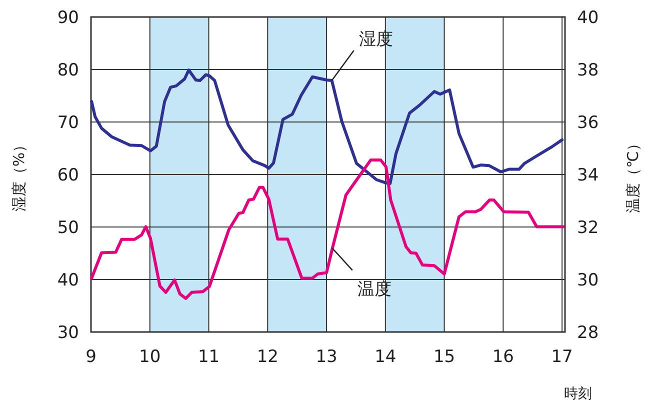 This screenshot has height=405, width=652. Describe the element at coordinates (588, 70) in the screenshot. I see `y2-tick-label: 38` at that location.